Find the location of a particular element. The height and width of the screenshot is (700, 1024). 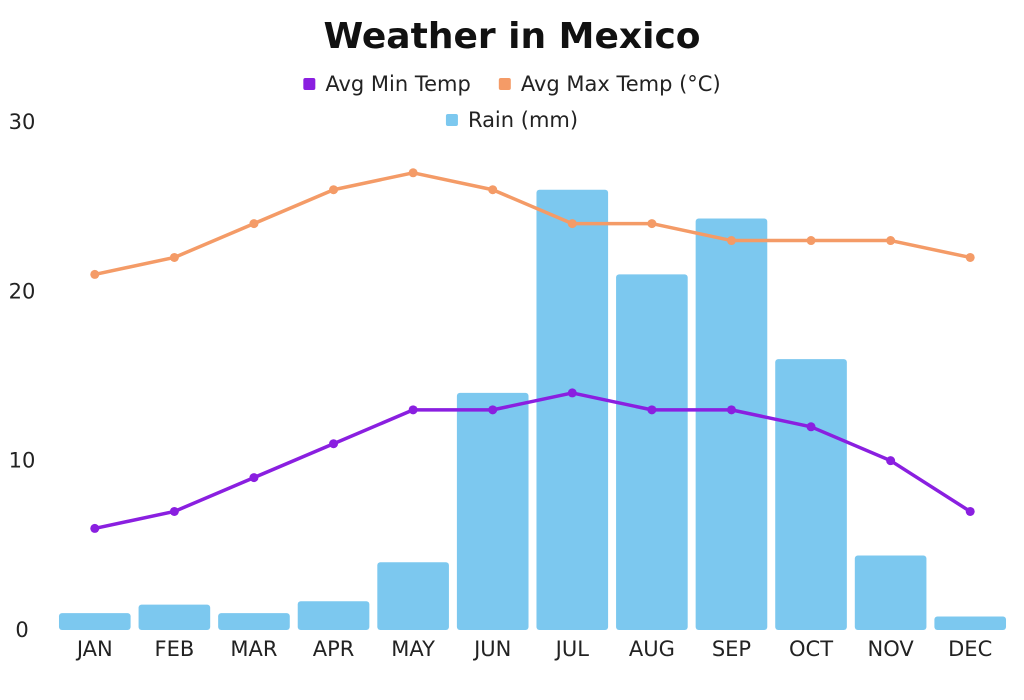

chart-title: Weather in Mexico is located at coordinates (512, 36).